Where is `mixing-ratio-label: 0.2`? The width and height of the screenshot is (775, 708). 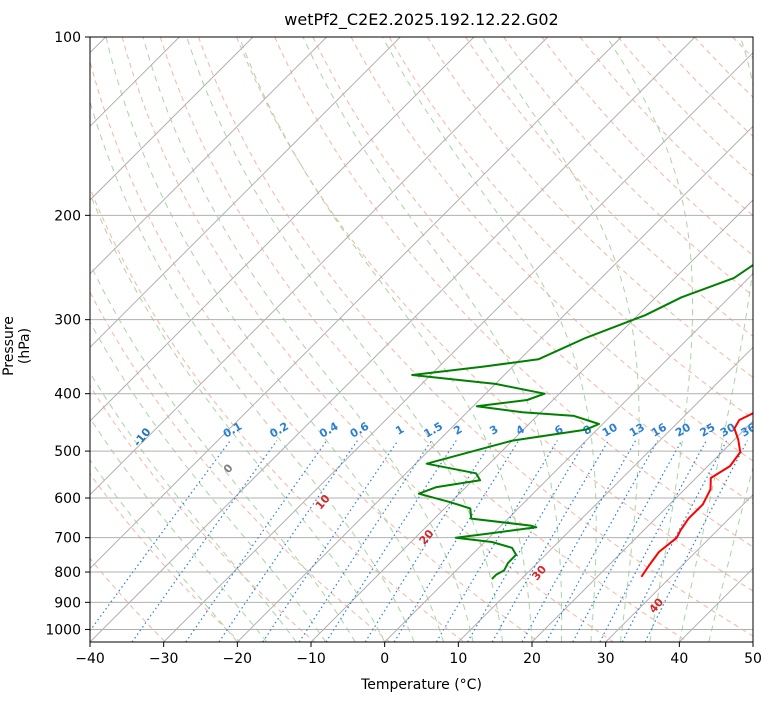 mixing-ratio-label: 0.2 is located at coordinates (278, 430).